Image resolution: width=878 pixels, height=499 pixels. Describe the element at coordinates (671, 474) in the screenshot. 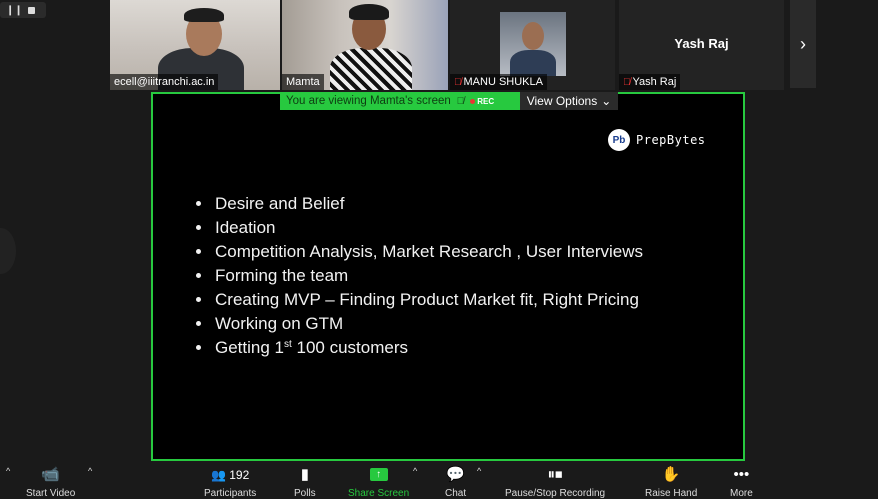

I see `raise-hand-icon: ✋` at that location.